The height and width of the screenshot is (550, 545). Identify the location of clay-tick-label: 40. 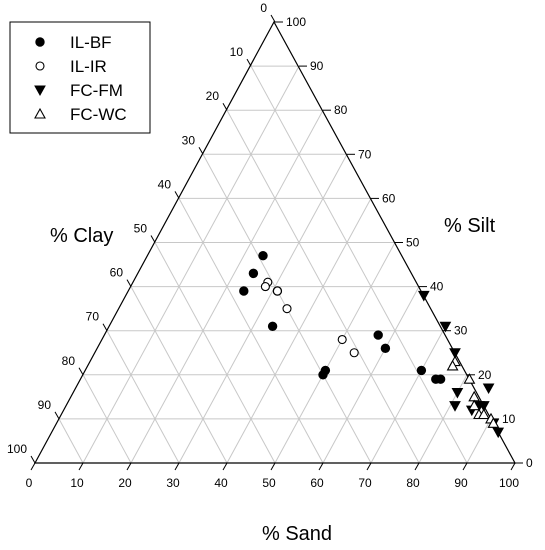
(165, 184).